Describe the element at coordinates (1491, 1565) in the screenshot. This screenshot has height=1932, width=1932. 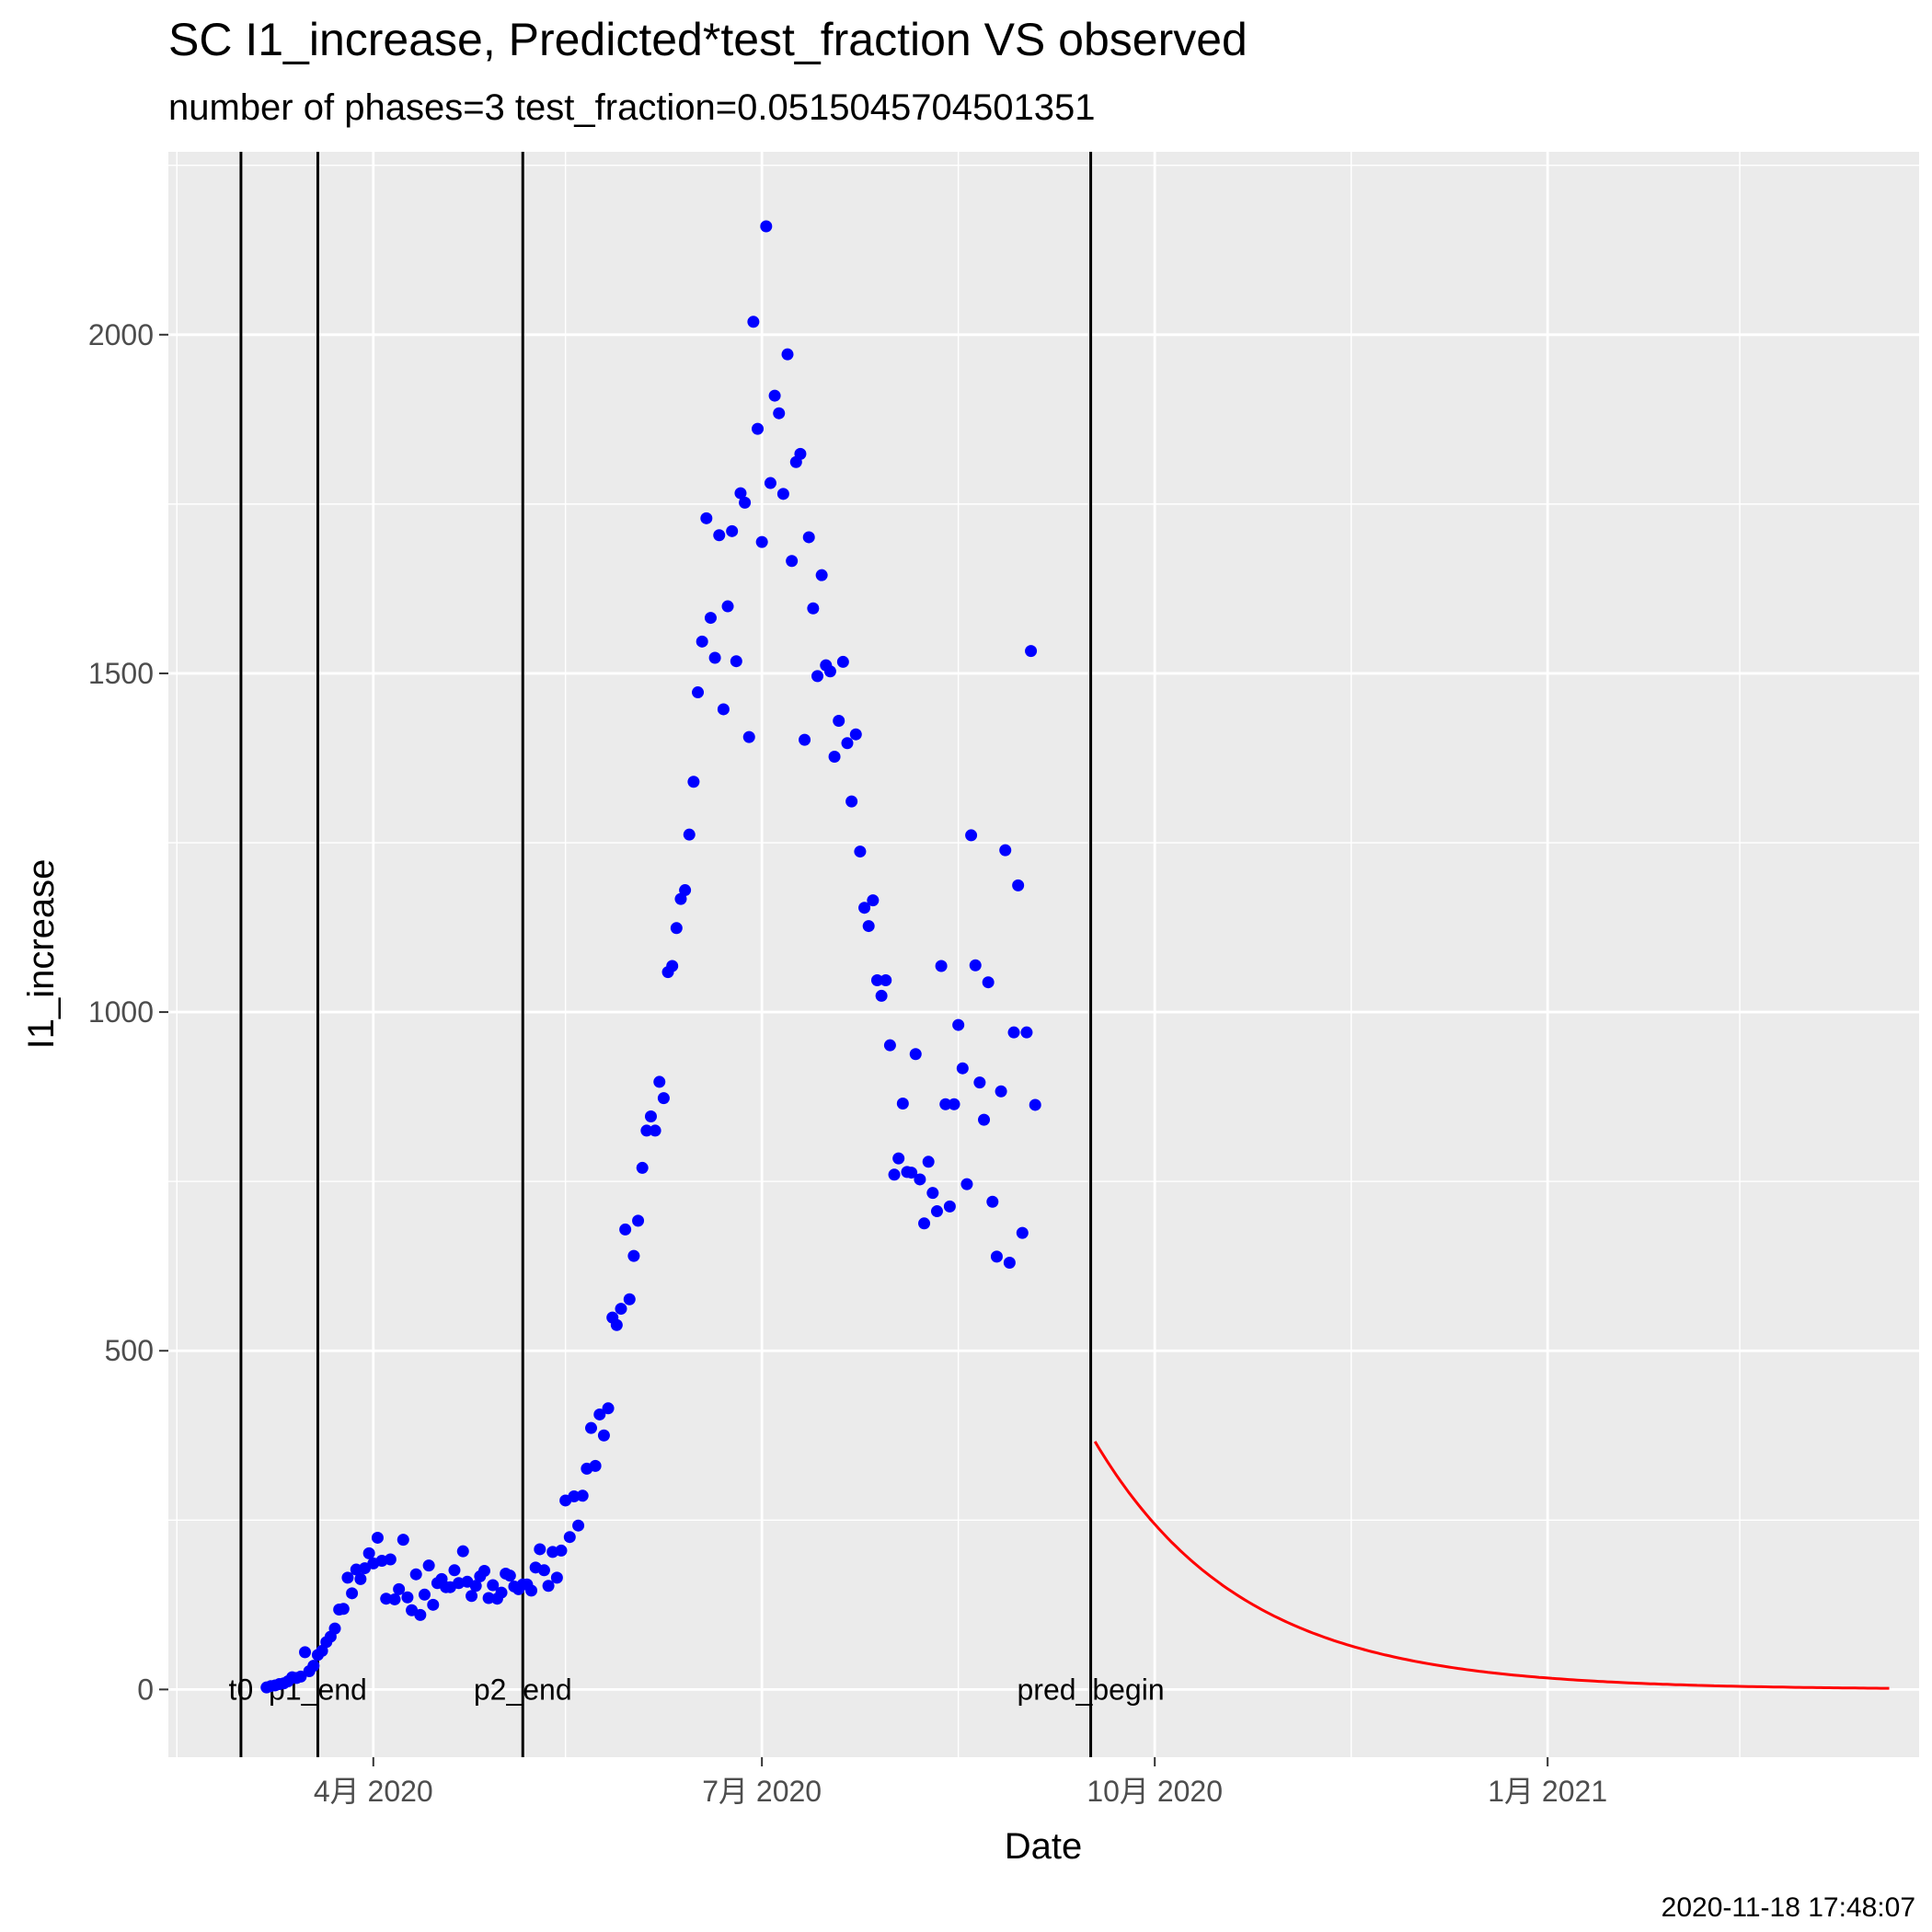
I see `predicted-curve` at that location.